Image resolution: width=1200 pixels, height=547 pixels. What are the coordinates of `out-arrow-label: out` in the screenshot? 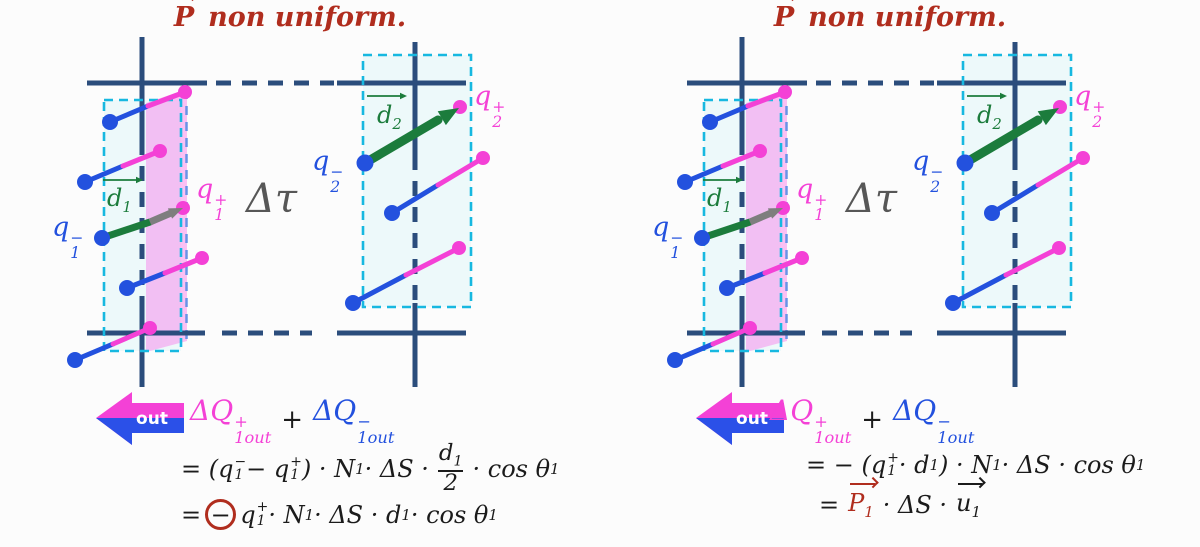 It's located at (152, 419).